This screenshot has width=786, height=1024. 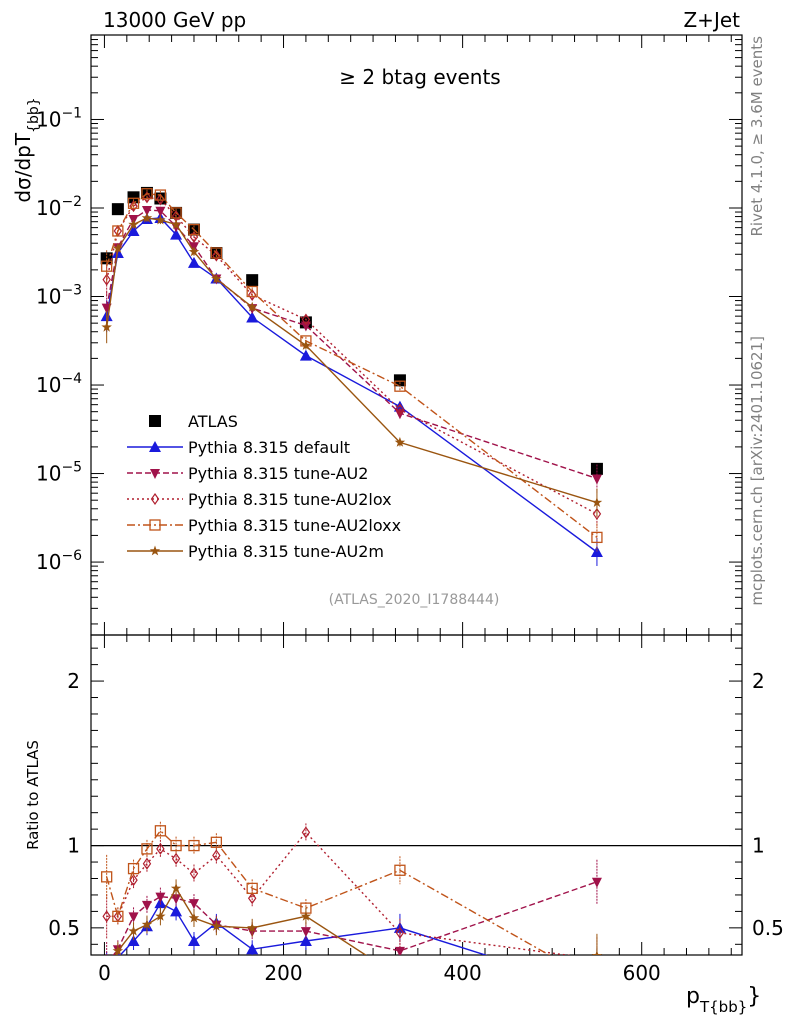 I want to click on main-y-tick-exp: −2, so click(x=71, y=202).